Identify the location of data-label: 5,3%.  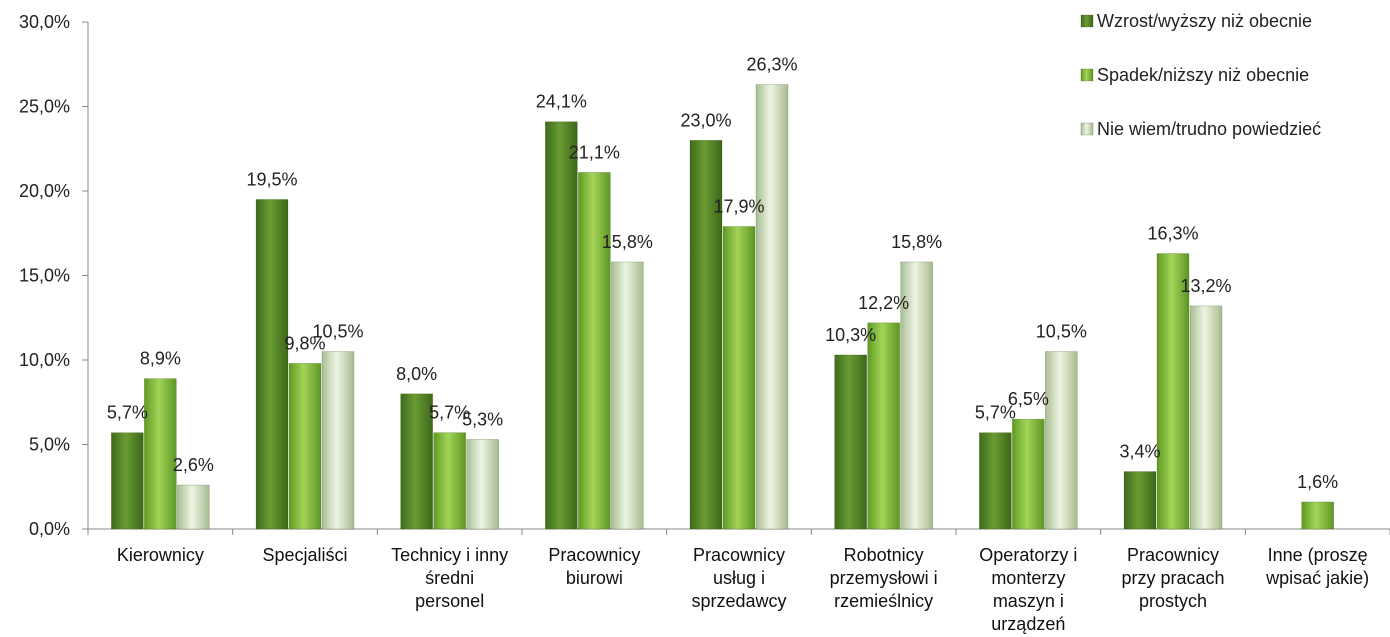
(482, 419).